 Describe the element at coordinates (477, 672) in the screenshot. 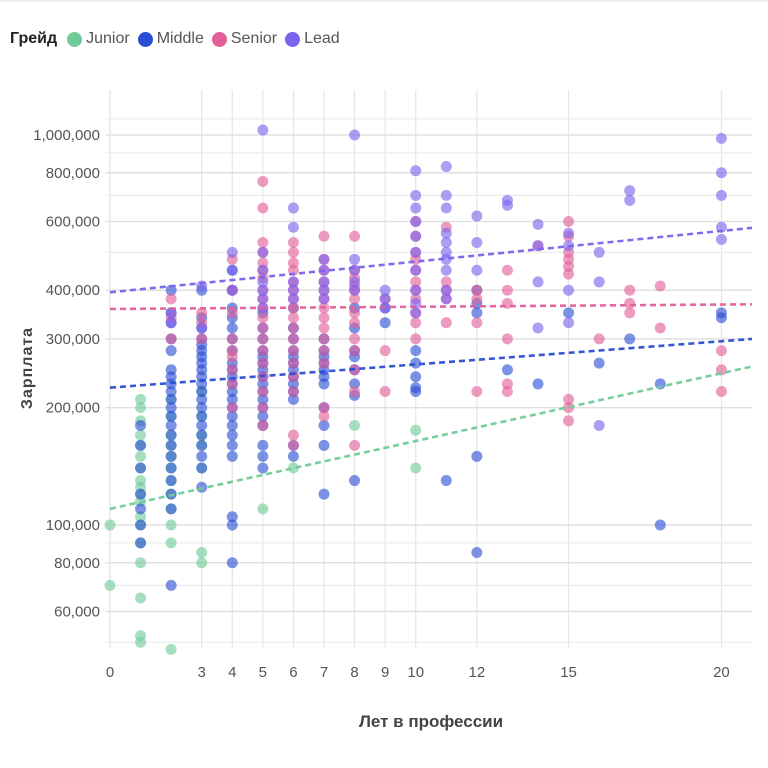

I see `x-tick-label: 12` at that location.